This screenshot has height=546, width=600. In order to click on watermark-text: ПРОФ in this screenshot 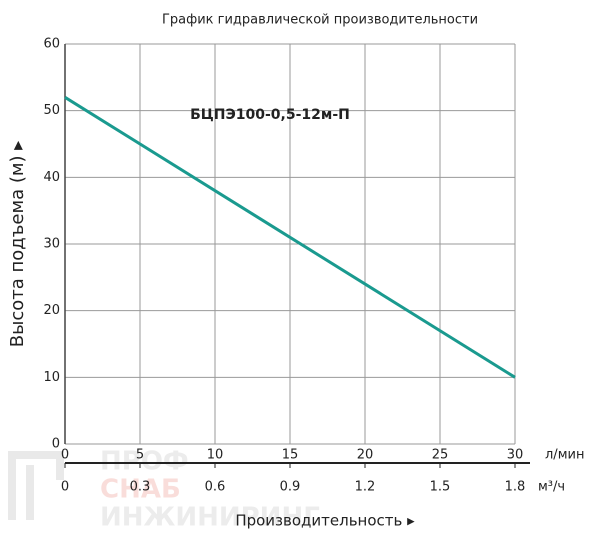, I will do `click(144, 462)`.